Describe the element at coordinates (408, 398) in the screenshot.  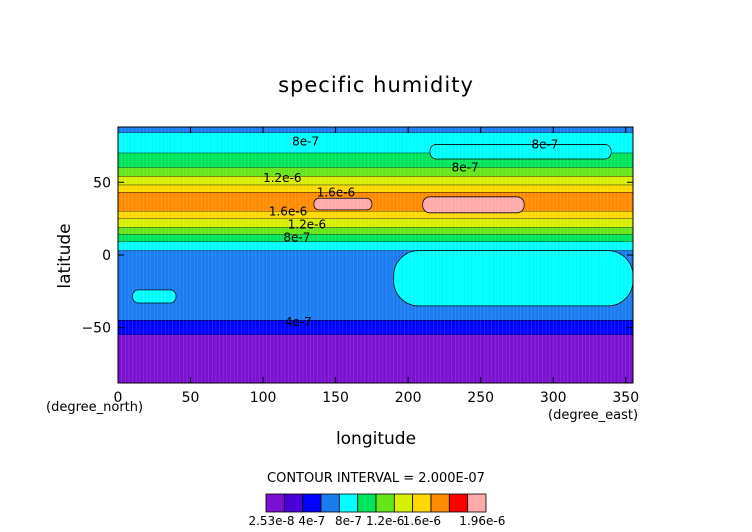
I see `x-tick-label: 200` at that location.